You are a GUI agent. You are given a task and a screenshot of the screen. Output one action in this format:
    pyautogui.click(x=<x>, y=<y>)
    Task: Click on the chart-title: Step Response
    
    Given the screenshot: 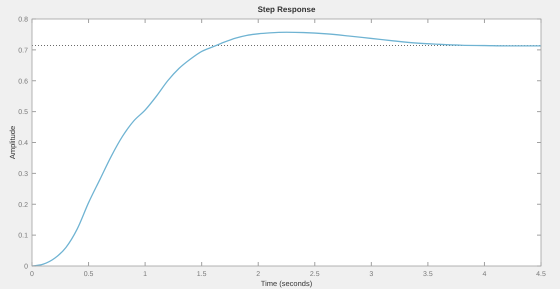 What is the action you would take?
    pyautogui.click(x=287, y=9)
    